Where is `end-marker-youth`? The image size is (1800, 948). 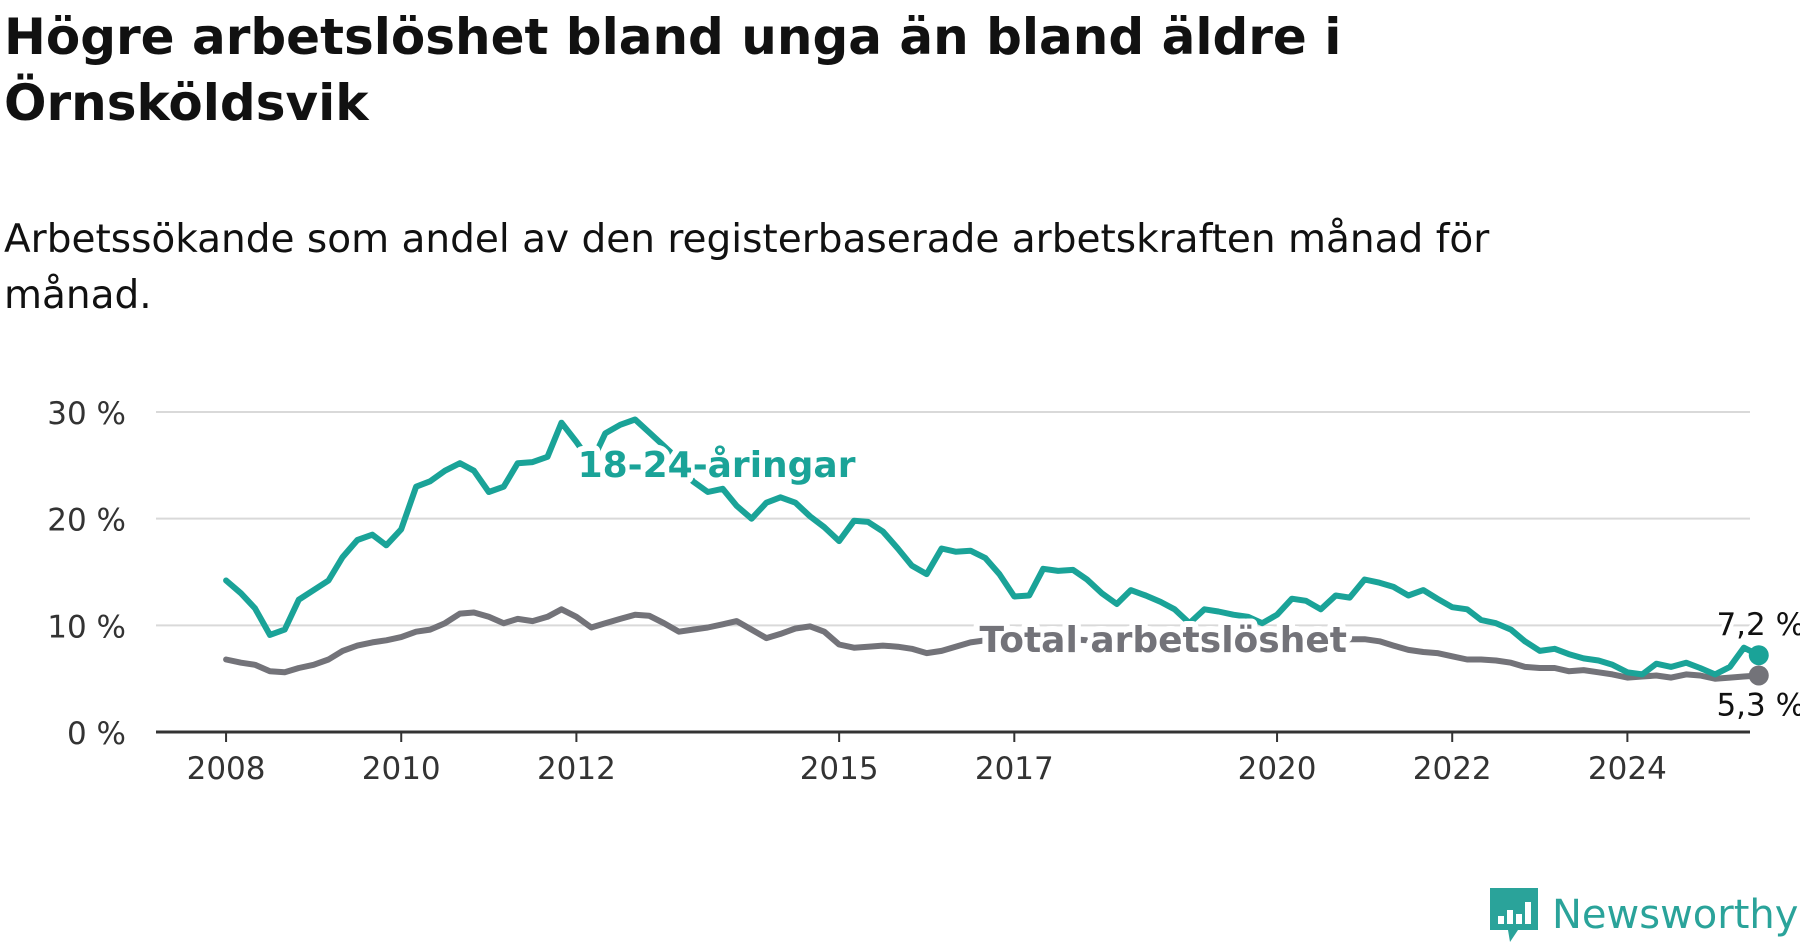 end-marker-youth is located at coordinates (1758, 655).